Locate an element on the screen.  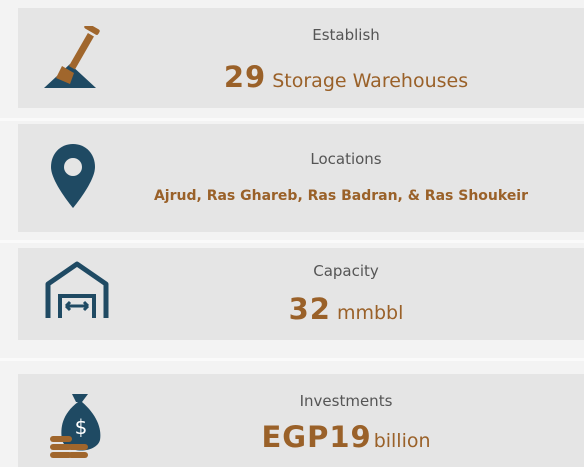
card-label: Capacity is located at coordinates (346, 271).